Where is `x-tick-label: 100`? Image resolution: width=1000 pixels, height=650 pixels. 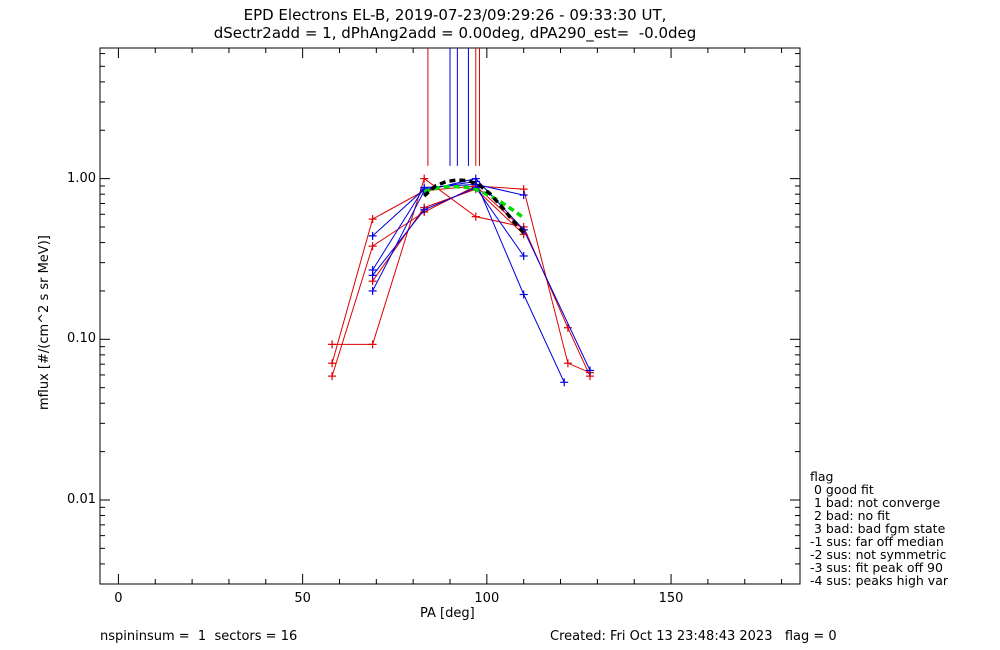 x-tick-label: 100 is located at coordinates (487, 598).